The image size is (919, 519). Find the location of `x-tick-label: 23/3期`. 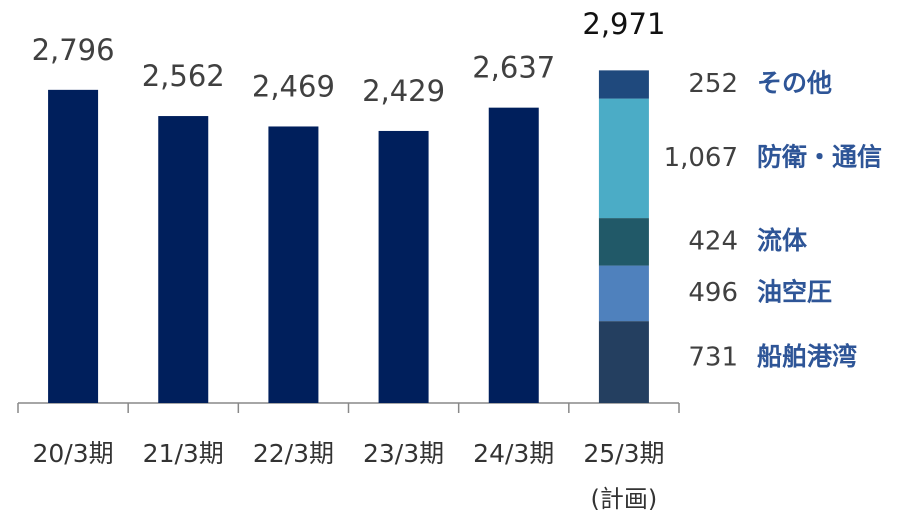

x-tick-label: 23/3期 is located at coordinates (403, 453).